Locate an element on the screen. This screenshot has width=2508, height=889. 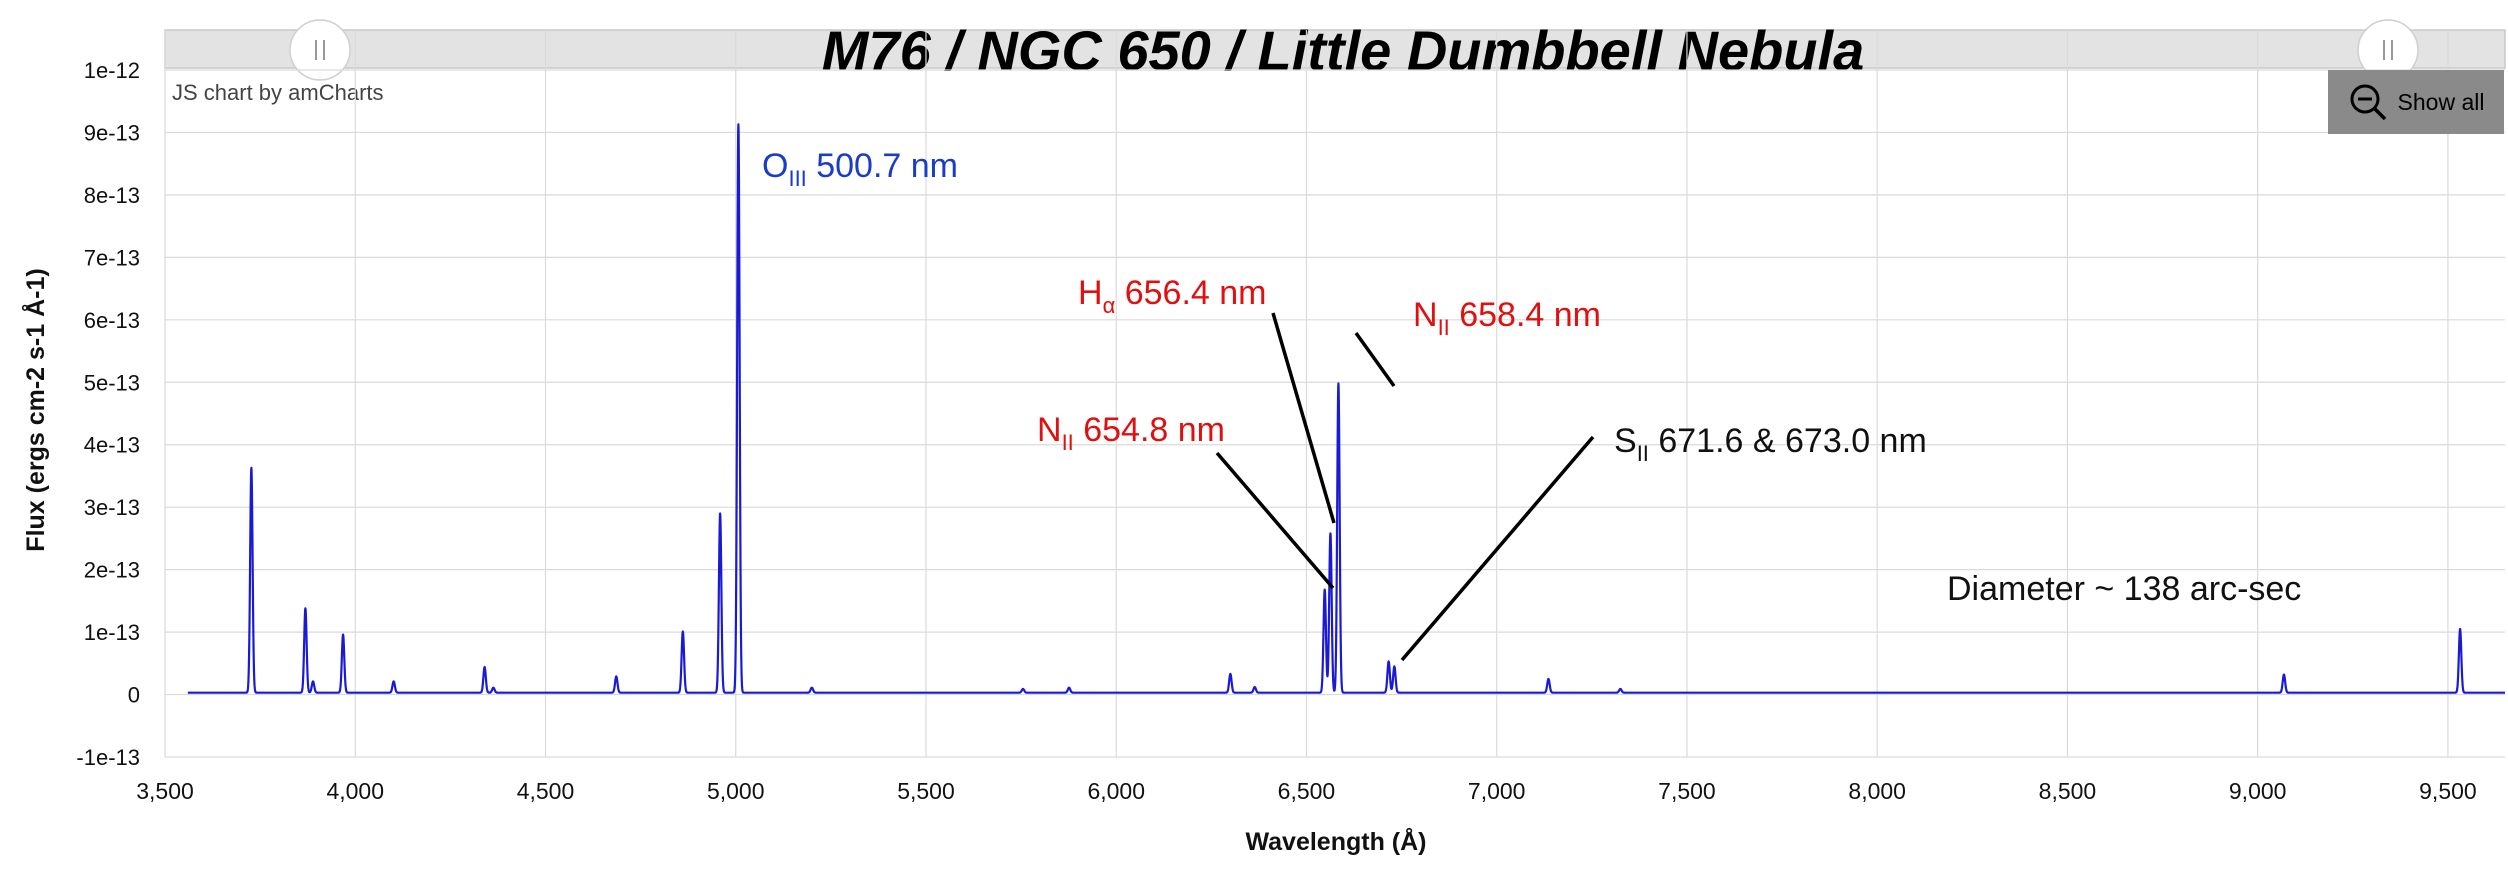
annotation-label: OIII 500.7 nm is located at coordinates (860, 169).